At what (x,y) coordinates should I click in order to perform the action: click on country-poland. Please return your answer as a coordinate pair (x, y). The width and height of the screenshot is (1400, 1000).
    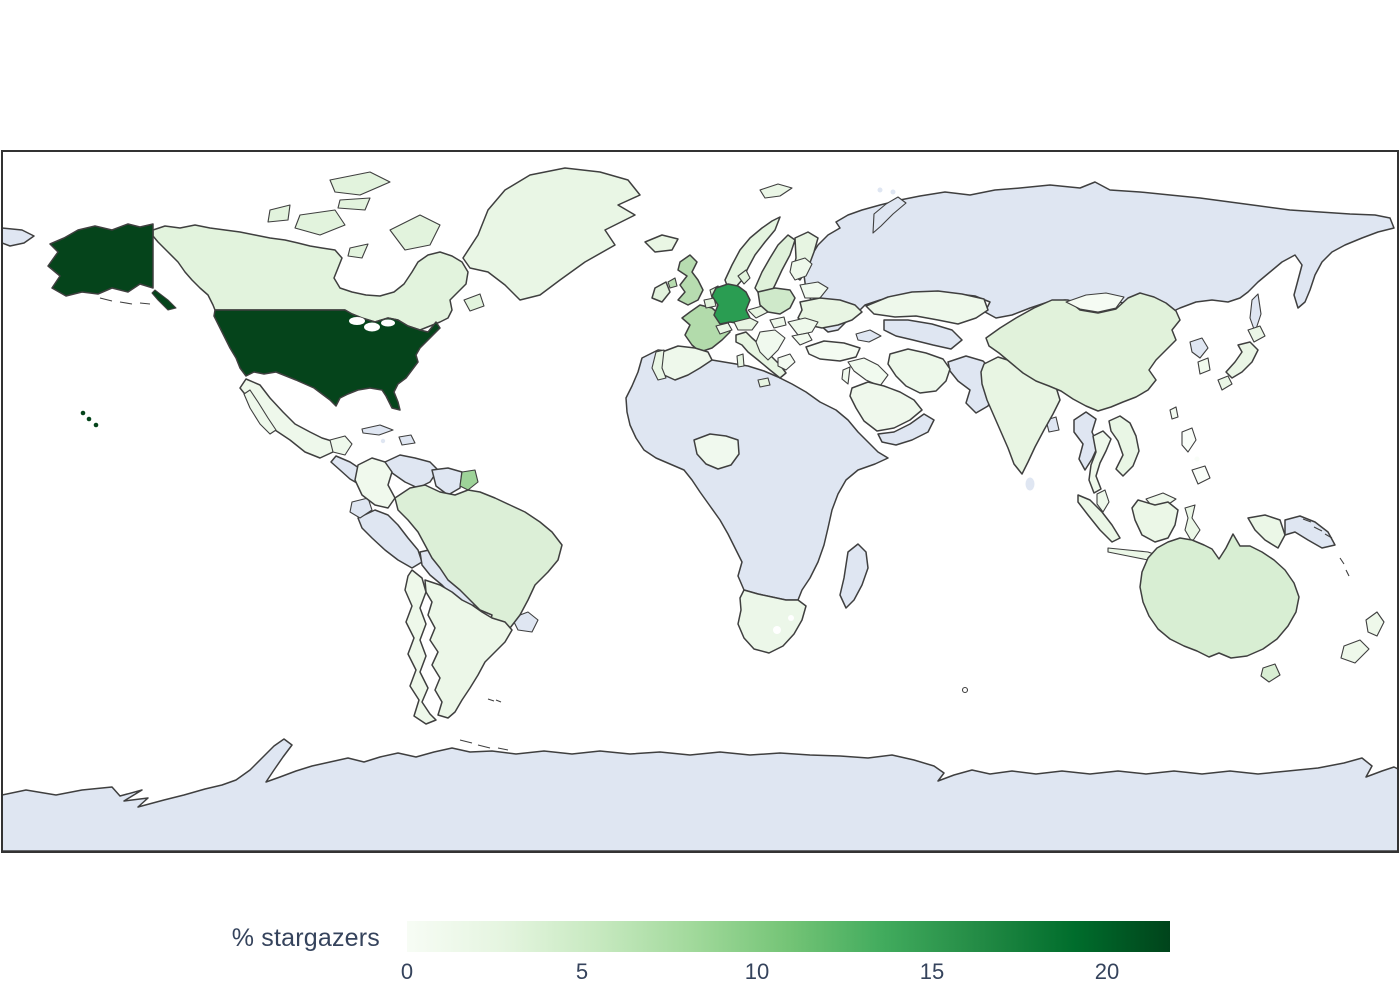
    Looking at the image, I should click on (776, 301).